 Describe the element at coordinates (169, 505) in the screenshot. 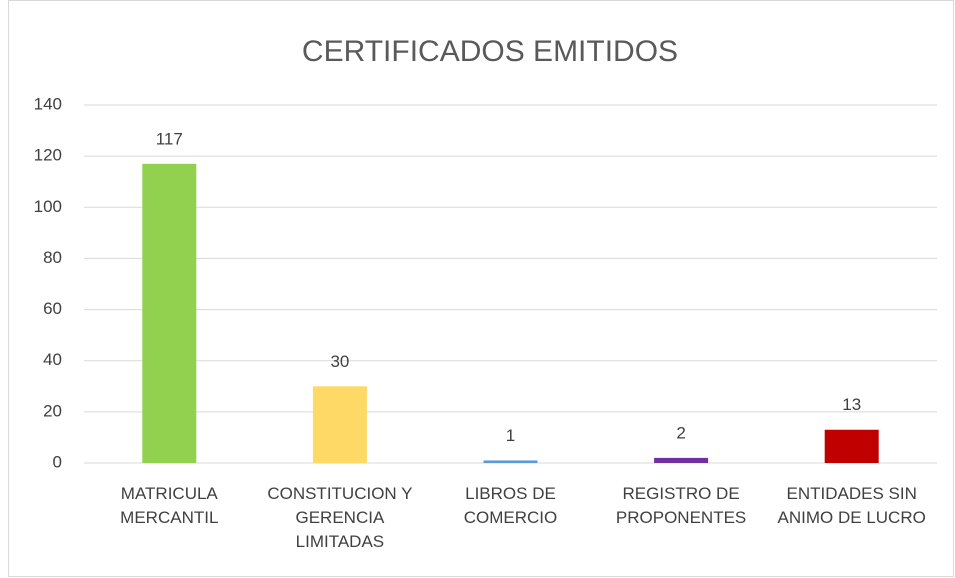

I see `x-tick-label: MATRICULA MERCANTIL` at that location.